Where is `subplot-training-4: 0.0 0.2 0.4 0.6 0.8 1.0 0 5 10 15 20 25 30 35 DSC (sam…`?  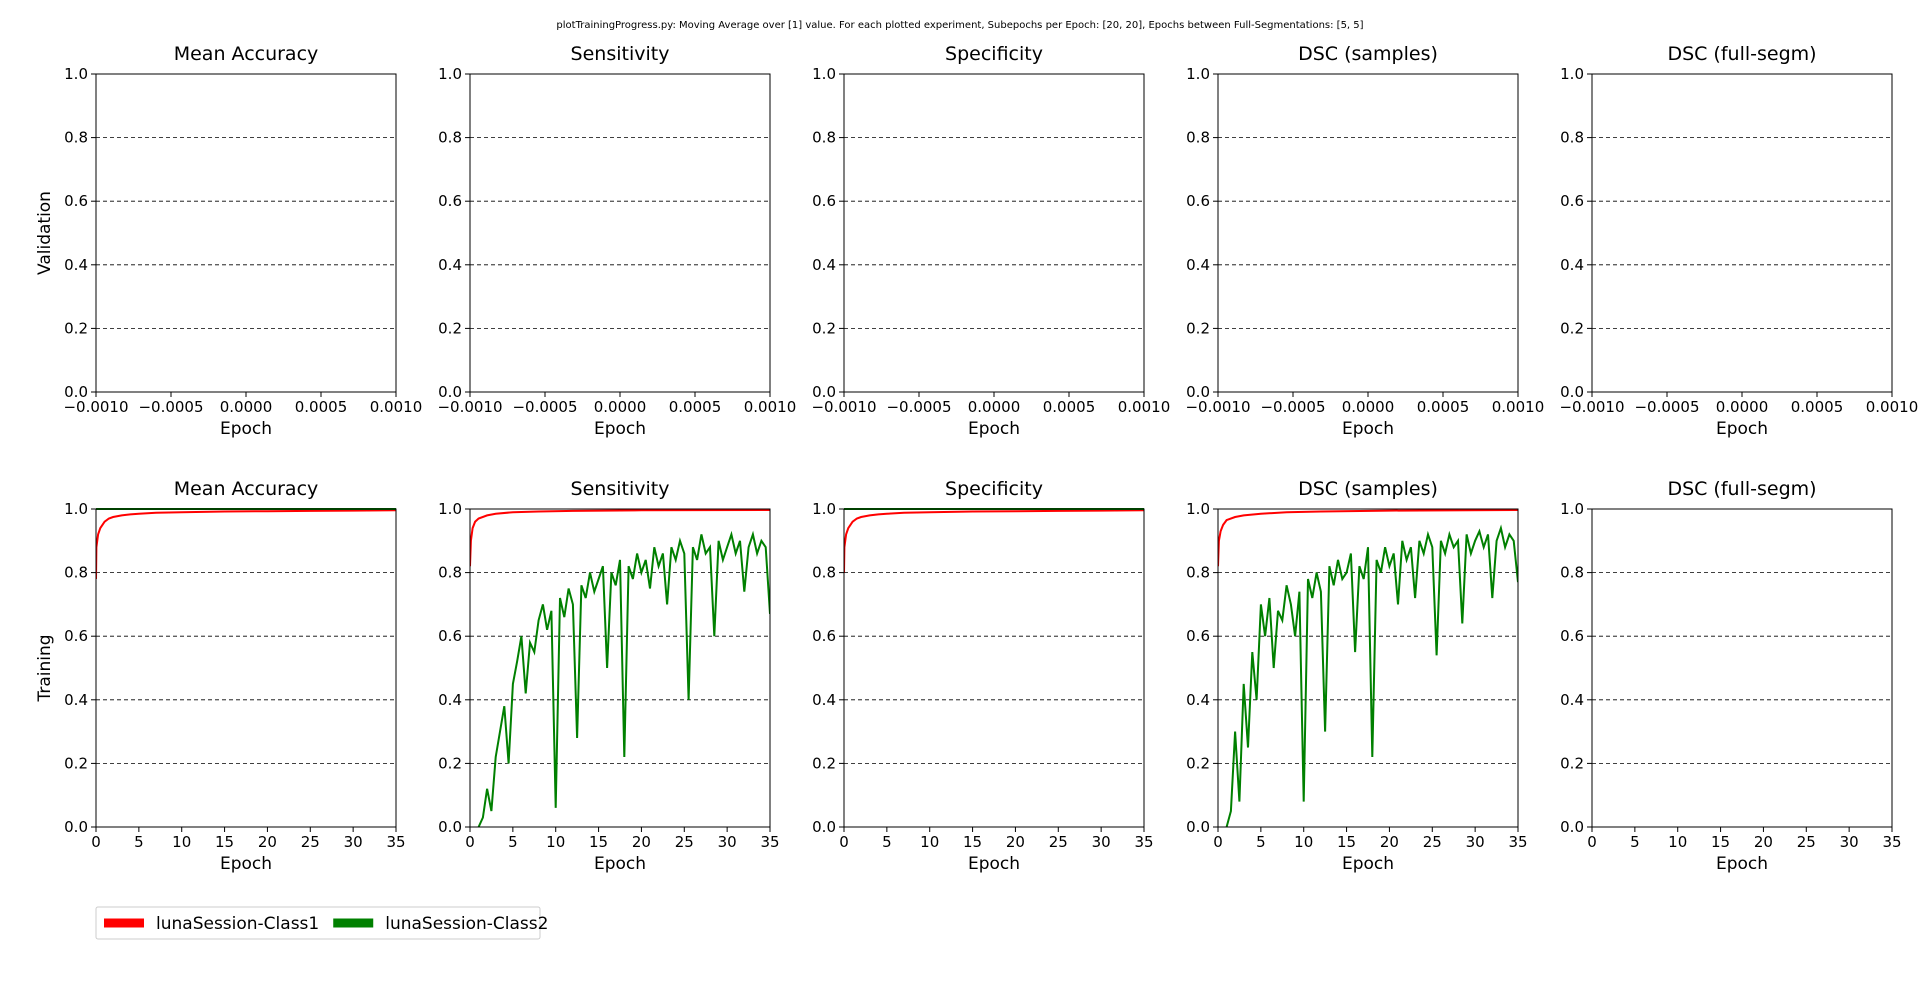 subplot-training-4: 0.0 0.2 0.4 0.6 0.8 1.0 0 5 10 15 20 25 30 35 DSC (sam… is located at coordinates (1356, 676).